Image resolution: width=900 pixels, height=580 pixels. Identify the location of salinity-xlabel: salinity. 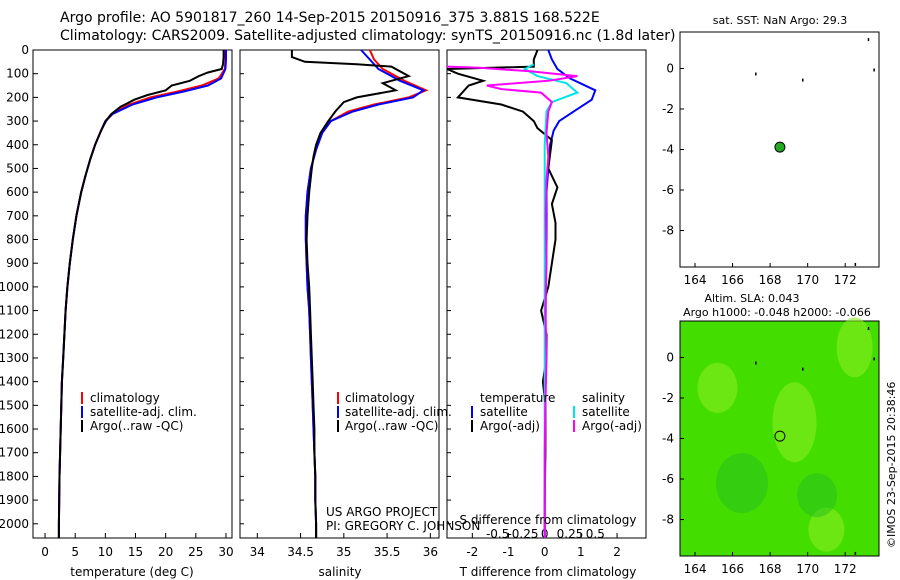
(339, 572).